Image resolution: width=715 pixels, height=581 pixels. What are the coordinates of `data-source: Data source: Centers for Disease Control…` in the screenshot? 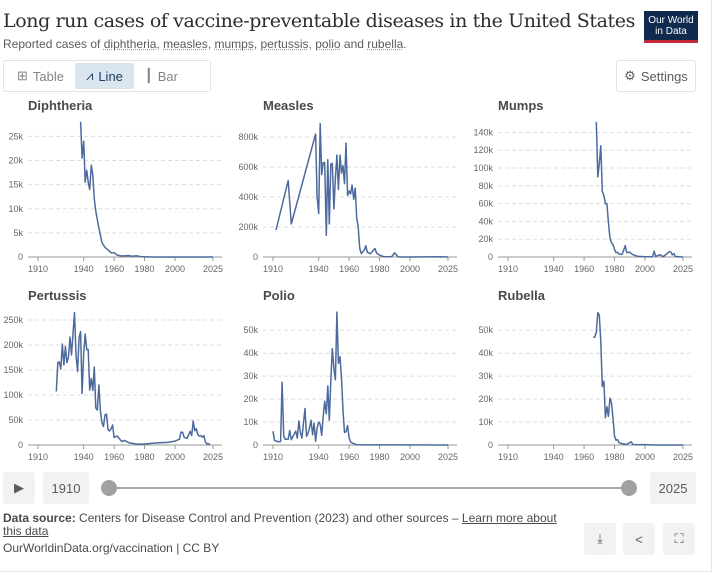 It's located at (288, 525).